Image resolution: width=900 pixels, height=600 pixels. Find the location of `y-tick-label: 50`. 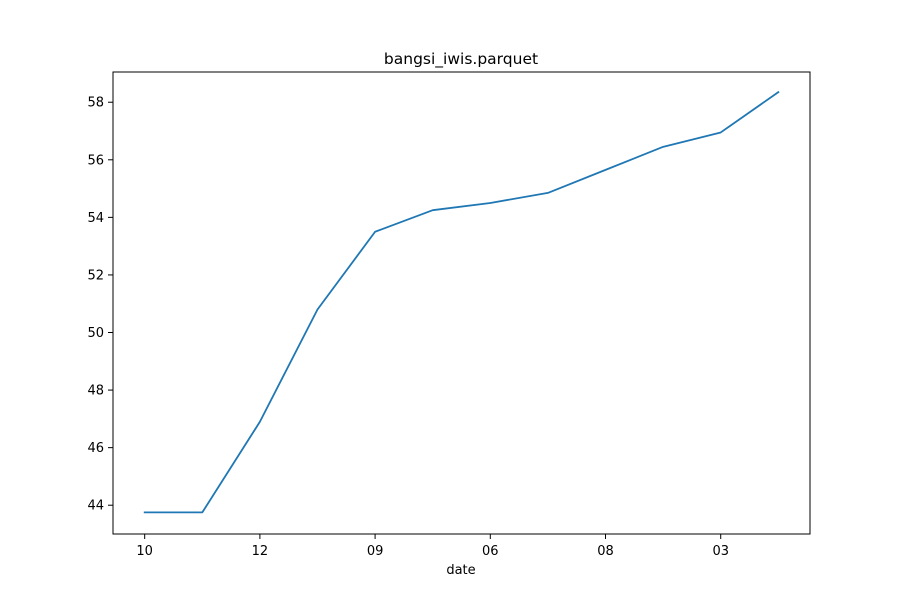

y-tick-label: 50 is located at coordinates (95, 333).